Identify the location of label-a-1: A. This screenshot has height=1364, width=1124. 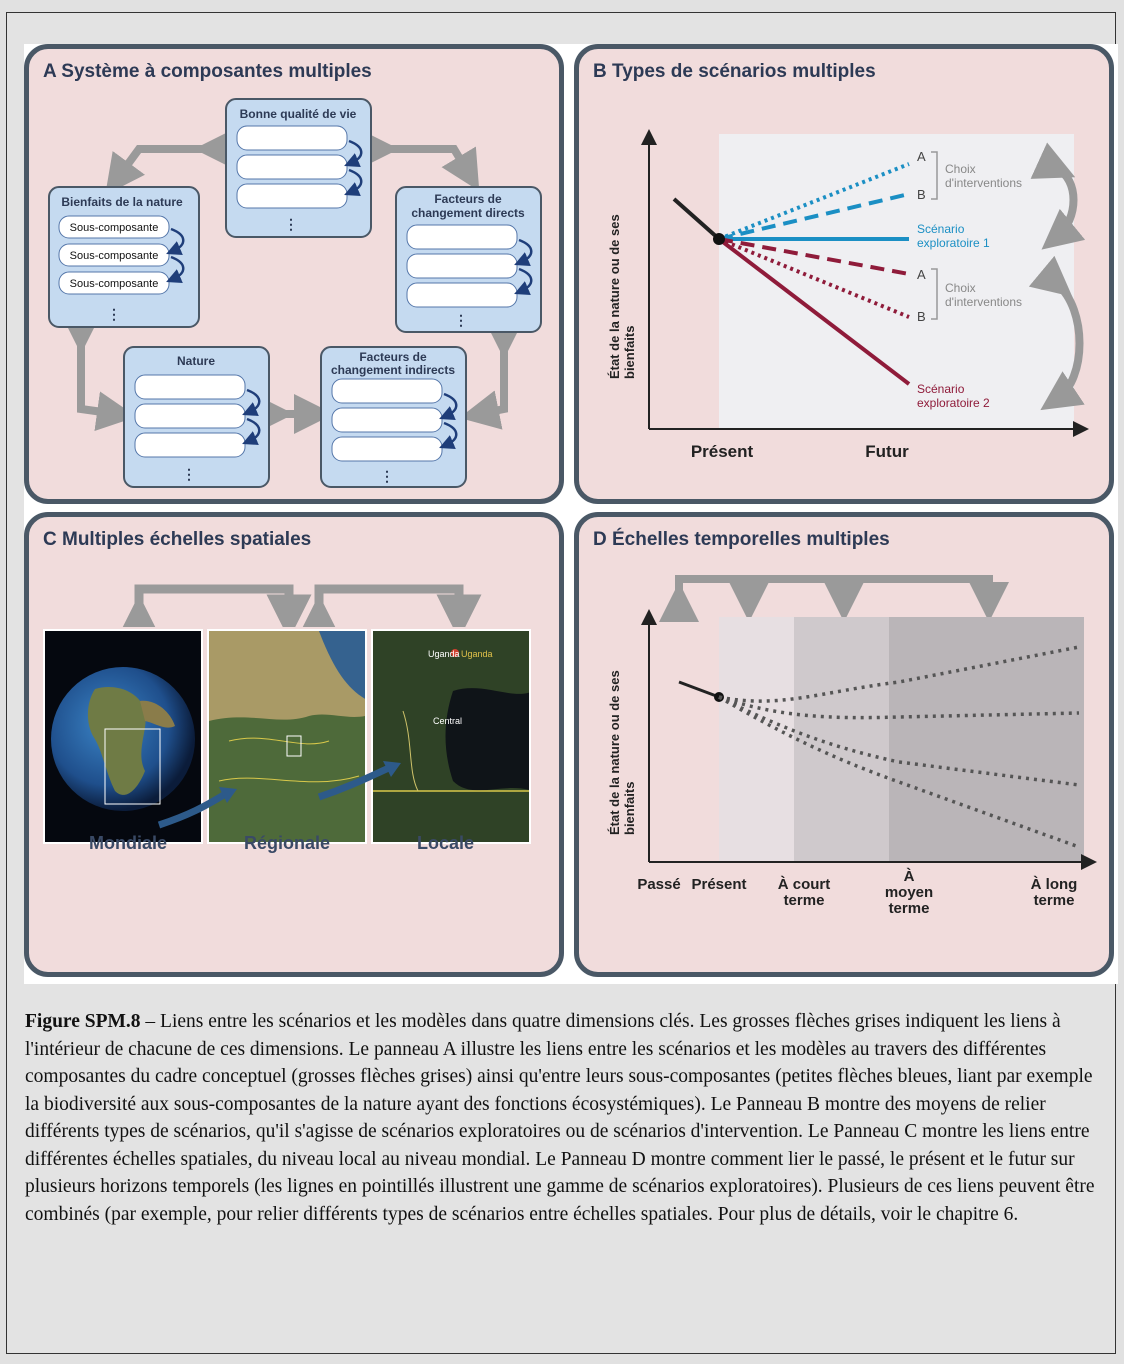
(921, 156).